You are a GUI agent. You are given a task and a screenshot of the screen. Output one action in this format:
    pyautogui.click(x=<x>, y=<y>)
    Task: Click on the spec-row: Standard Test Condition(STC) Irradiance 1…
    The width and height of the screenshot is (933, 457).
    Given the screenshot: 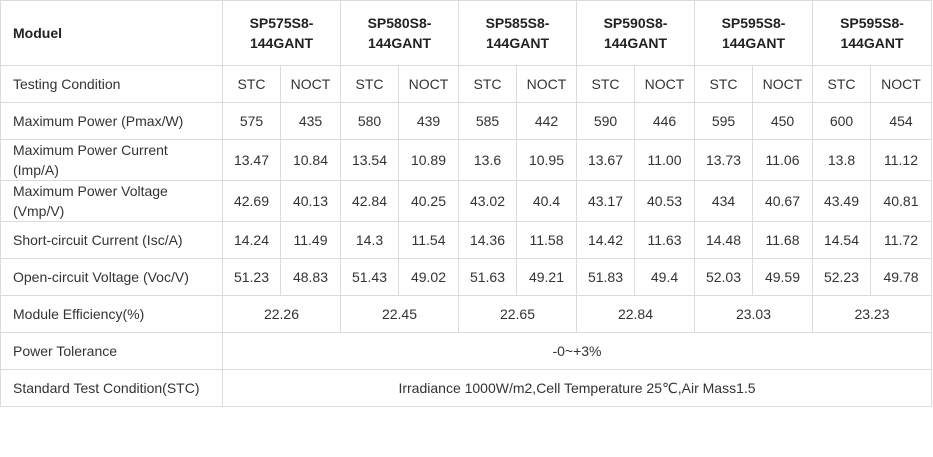 What is the action you would take?
    pyautogui.click(x=466, y=388)
    